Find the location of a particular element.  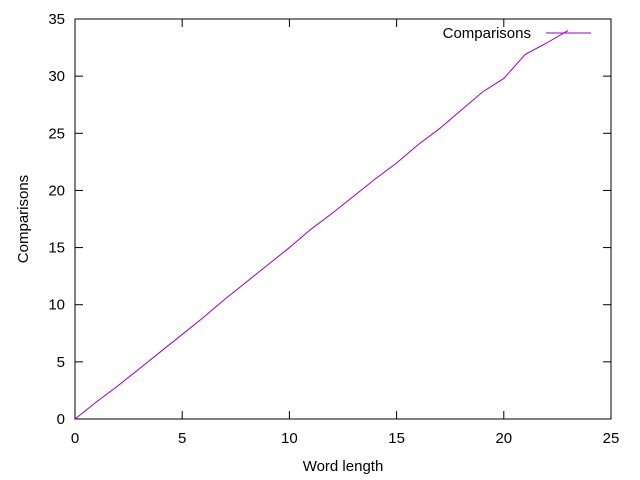

x-tick-label: 25 is located at coordinates (611, 438).